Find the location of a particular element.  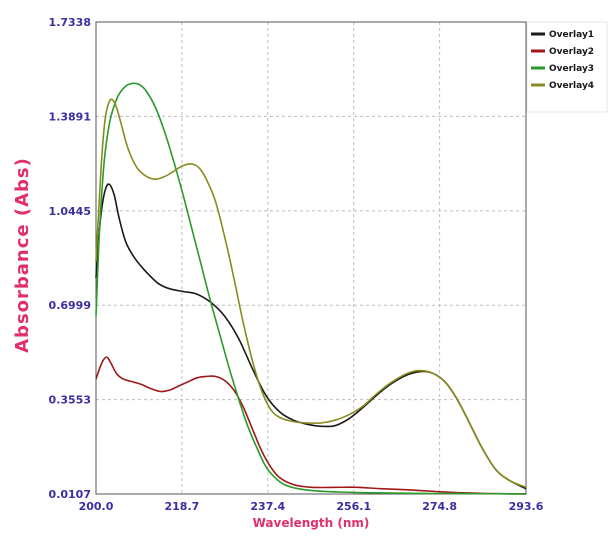

x-tick-label: 237.4 is located at coordinates (267, 506).